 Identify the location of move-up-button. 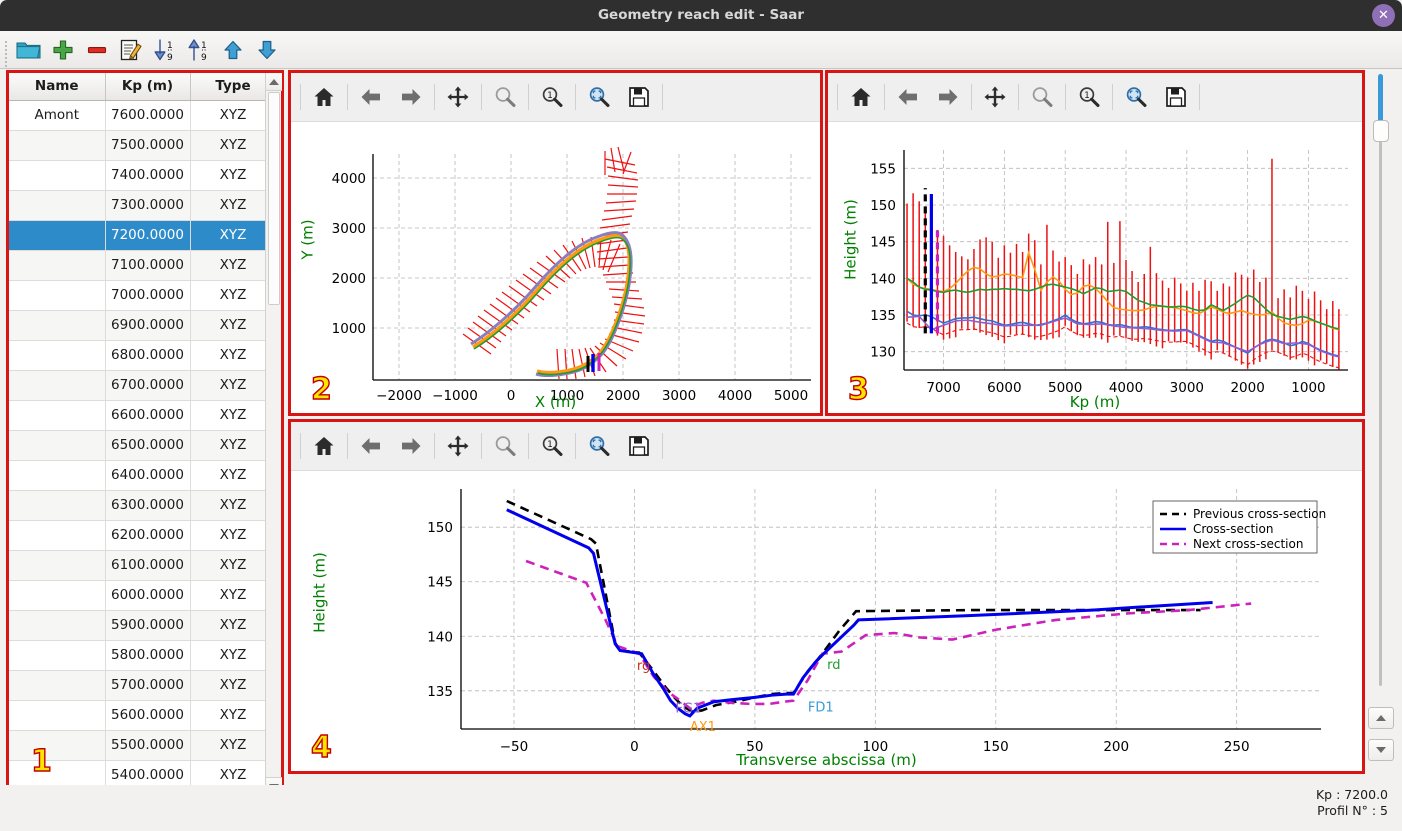
(233, 50).